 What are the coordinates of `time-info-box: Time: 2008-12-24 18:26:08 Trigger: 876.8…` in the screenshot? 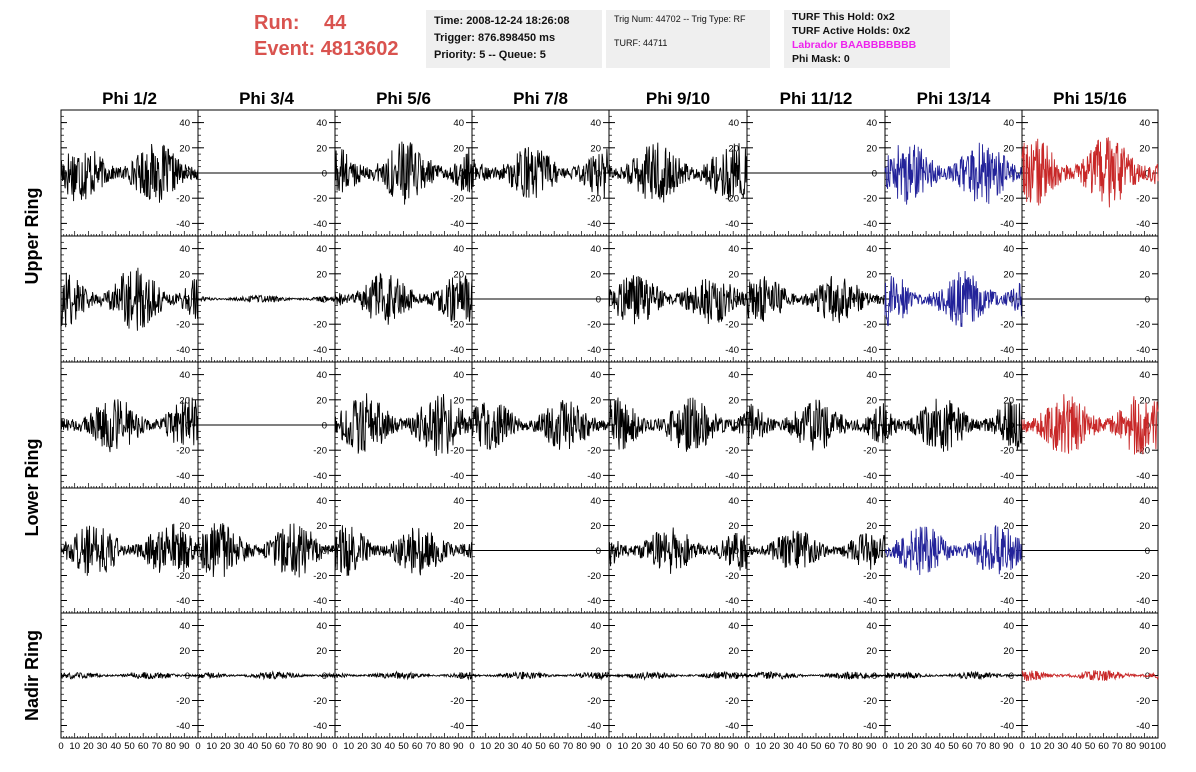 It's located at (514, 39).